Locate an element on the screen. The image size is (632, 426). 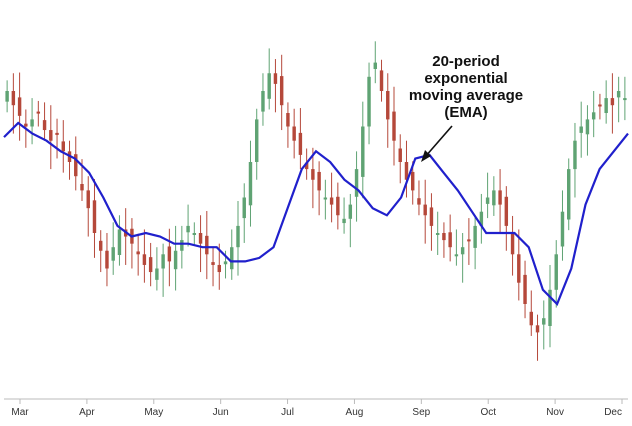
annotation-line-2: exponential is located at coordinates (465, 78).